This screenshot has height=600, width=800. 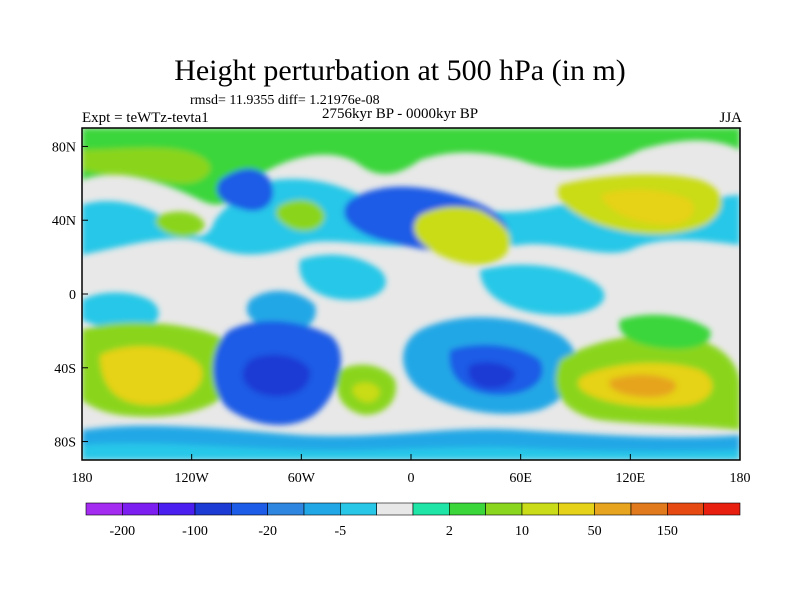 What do you see at coordinates (411, 470) in the screenshot?
I see `x-axis: 180 120W 60W 0 60E 120E 180` at bounding box center [411, 470].